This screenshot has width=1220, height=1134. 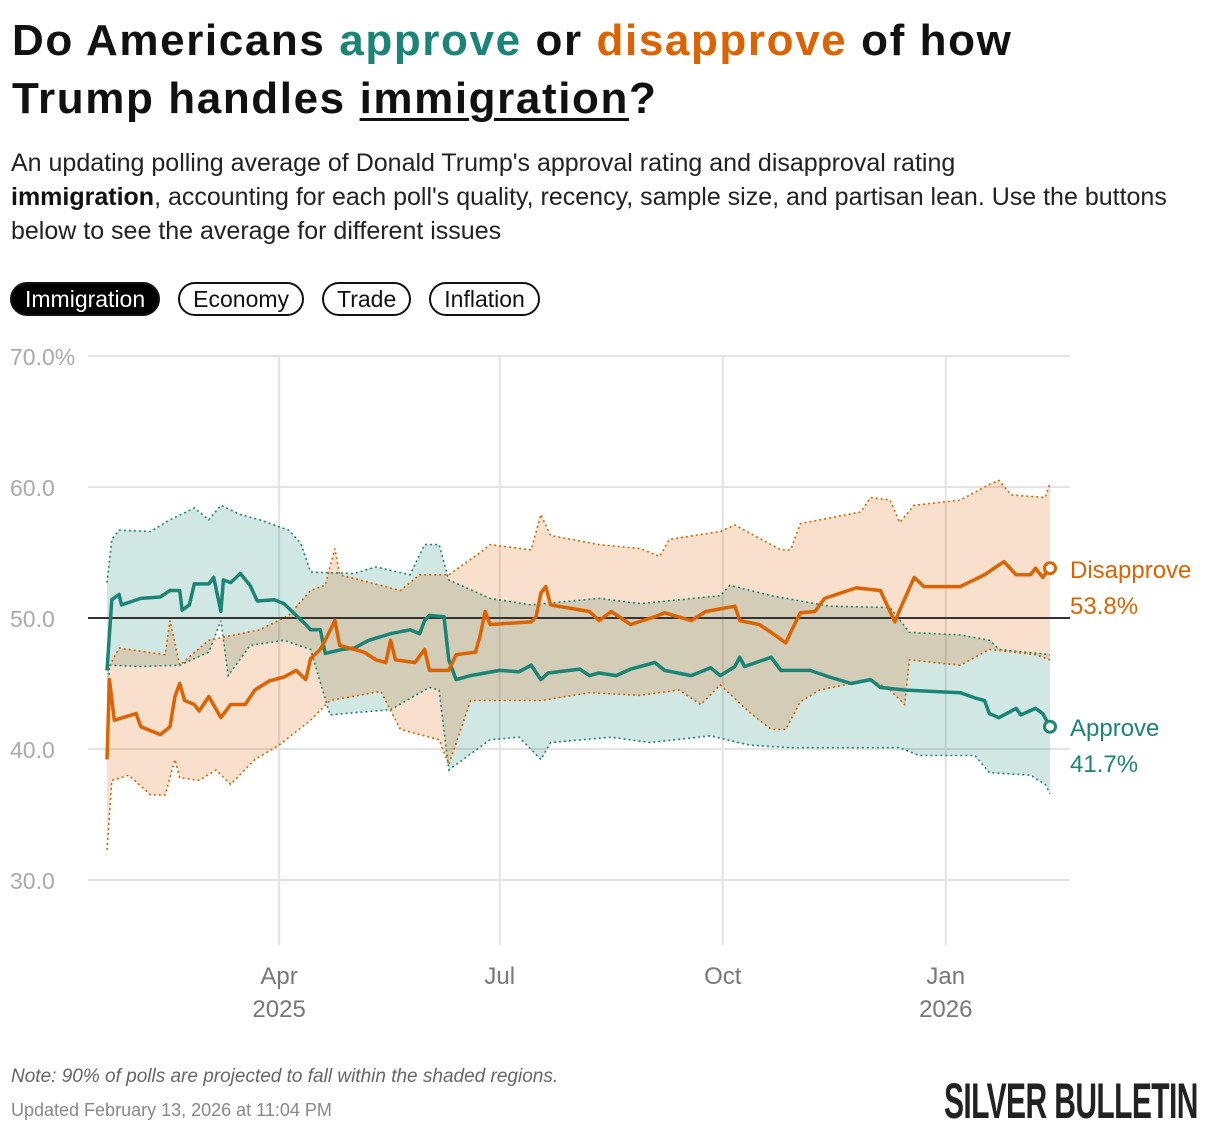 I want to click on disapprove-line, so click(x=578, y=659).